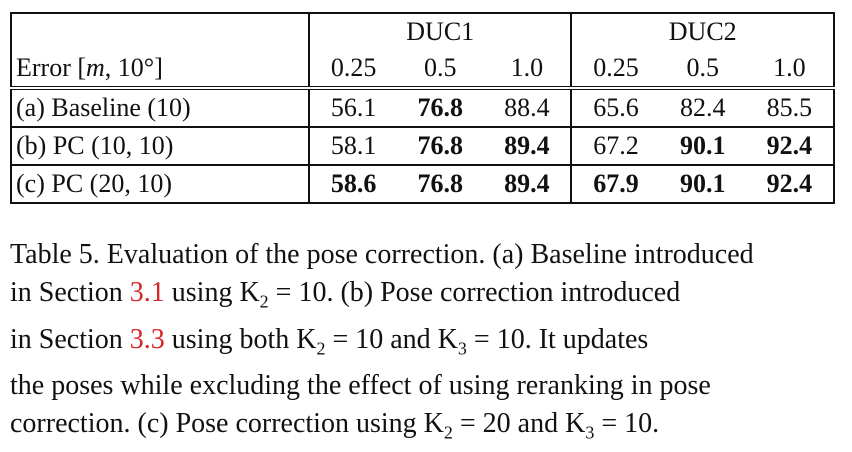 This screenshot has height=452, width=852. What do you see at coordinates (352, 145) in the screenshot?
I see `cell: 58.1` at bounding box center [352, 145].